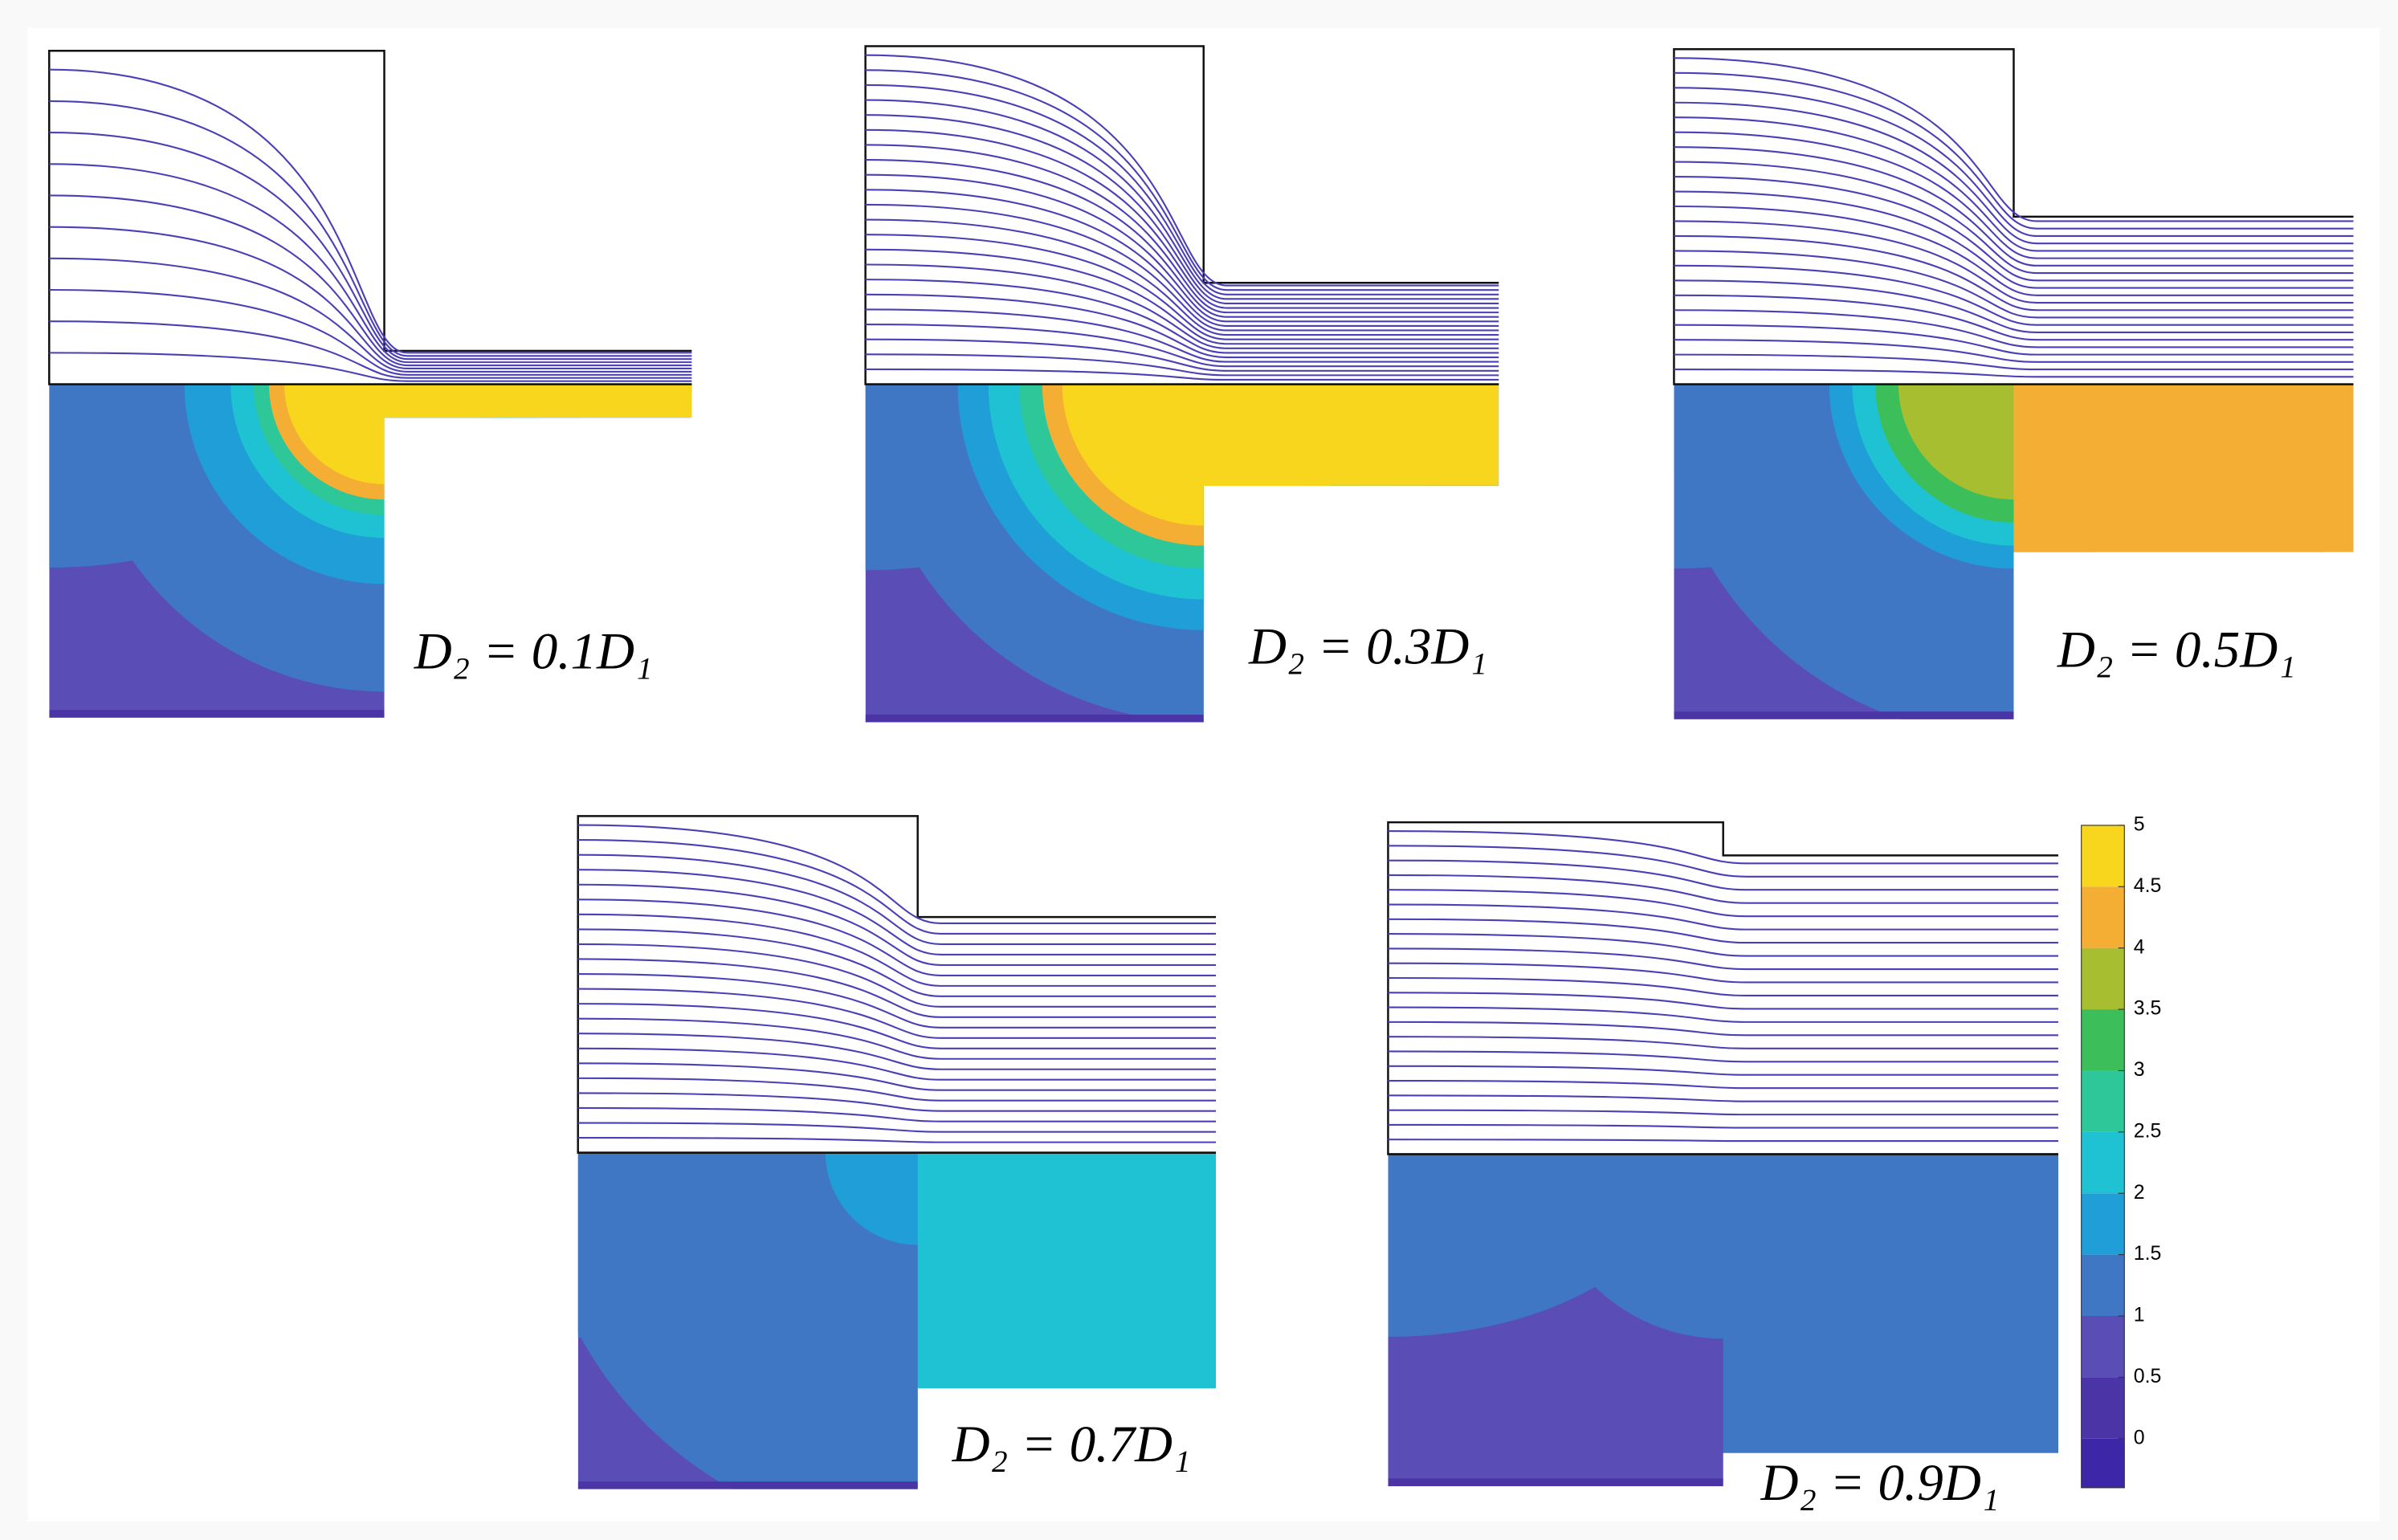 Image resolution: width=2398 pixels, height=1540 pixels. Describe the element at coordinates (1367, 647) in the screenshot. I see `panel-label: D₂ = 0.3D₁` at that location.